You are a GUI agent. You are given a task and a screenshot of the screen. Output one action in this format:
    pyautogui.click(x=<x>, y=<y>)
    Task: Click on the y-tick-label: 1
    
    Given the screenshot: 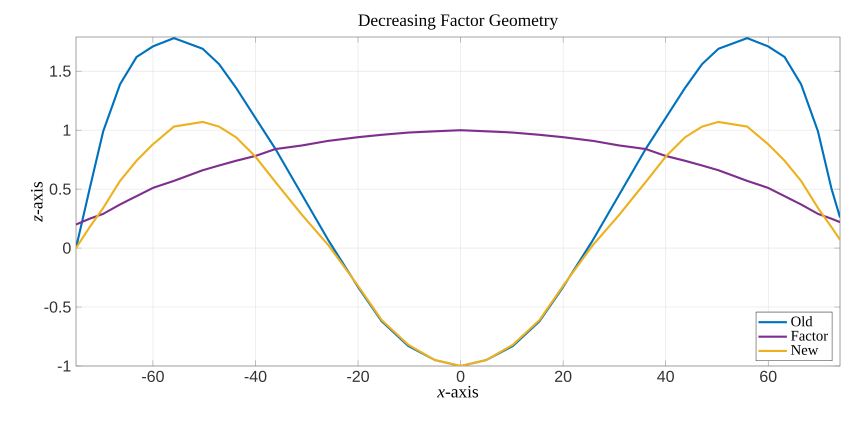 What is the action you would take?
    pyautogui.click(x=67, y=130)
    